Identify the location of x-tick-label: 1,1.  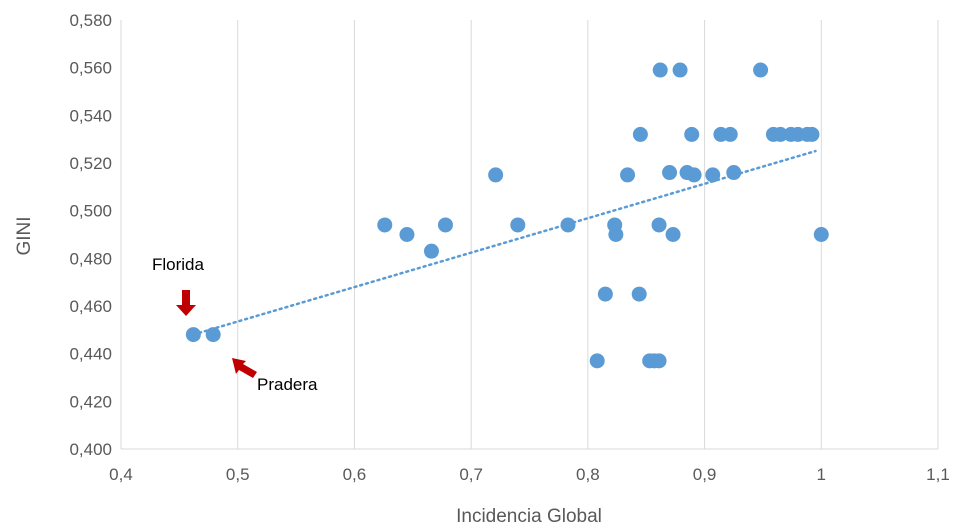
(938, 474).